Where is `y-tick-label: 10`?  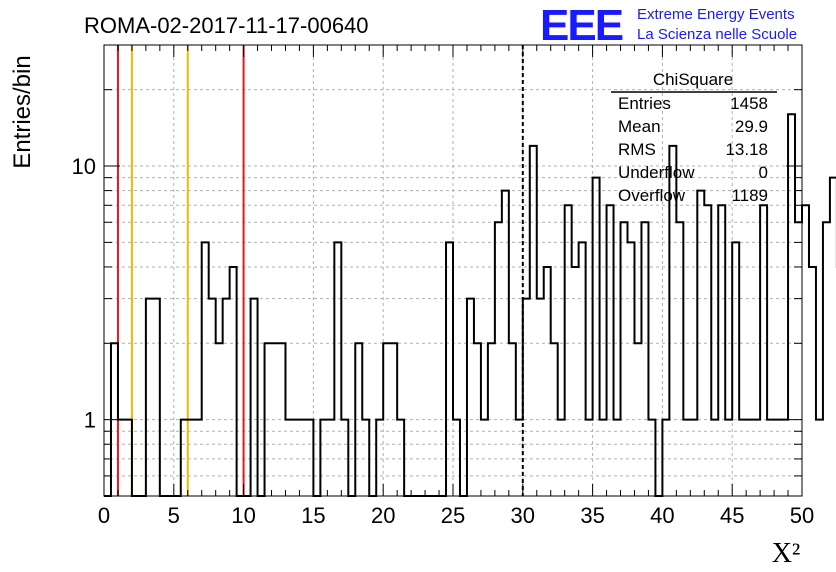
y-tick-label: 10 is located at coordinates (84, 166).